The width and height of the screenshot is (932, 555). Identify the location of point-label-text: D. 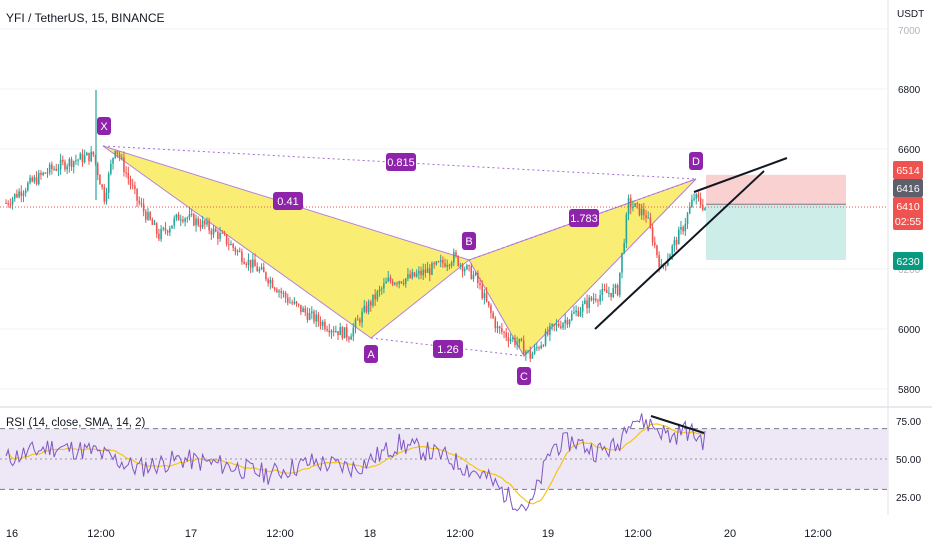
(696, 162).